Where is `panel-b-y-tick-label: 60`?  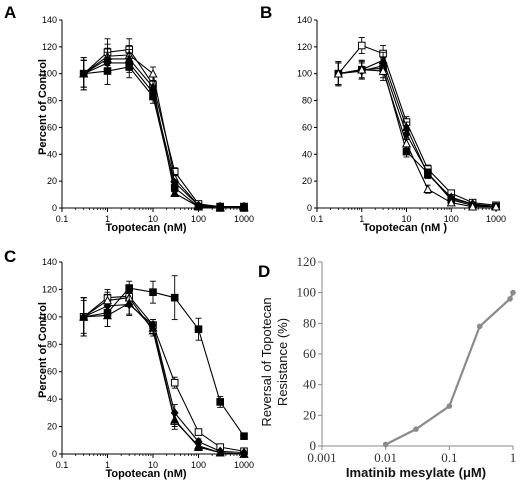
panel-b-y-tick-label: 60 is located at coordinates (307, 127).